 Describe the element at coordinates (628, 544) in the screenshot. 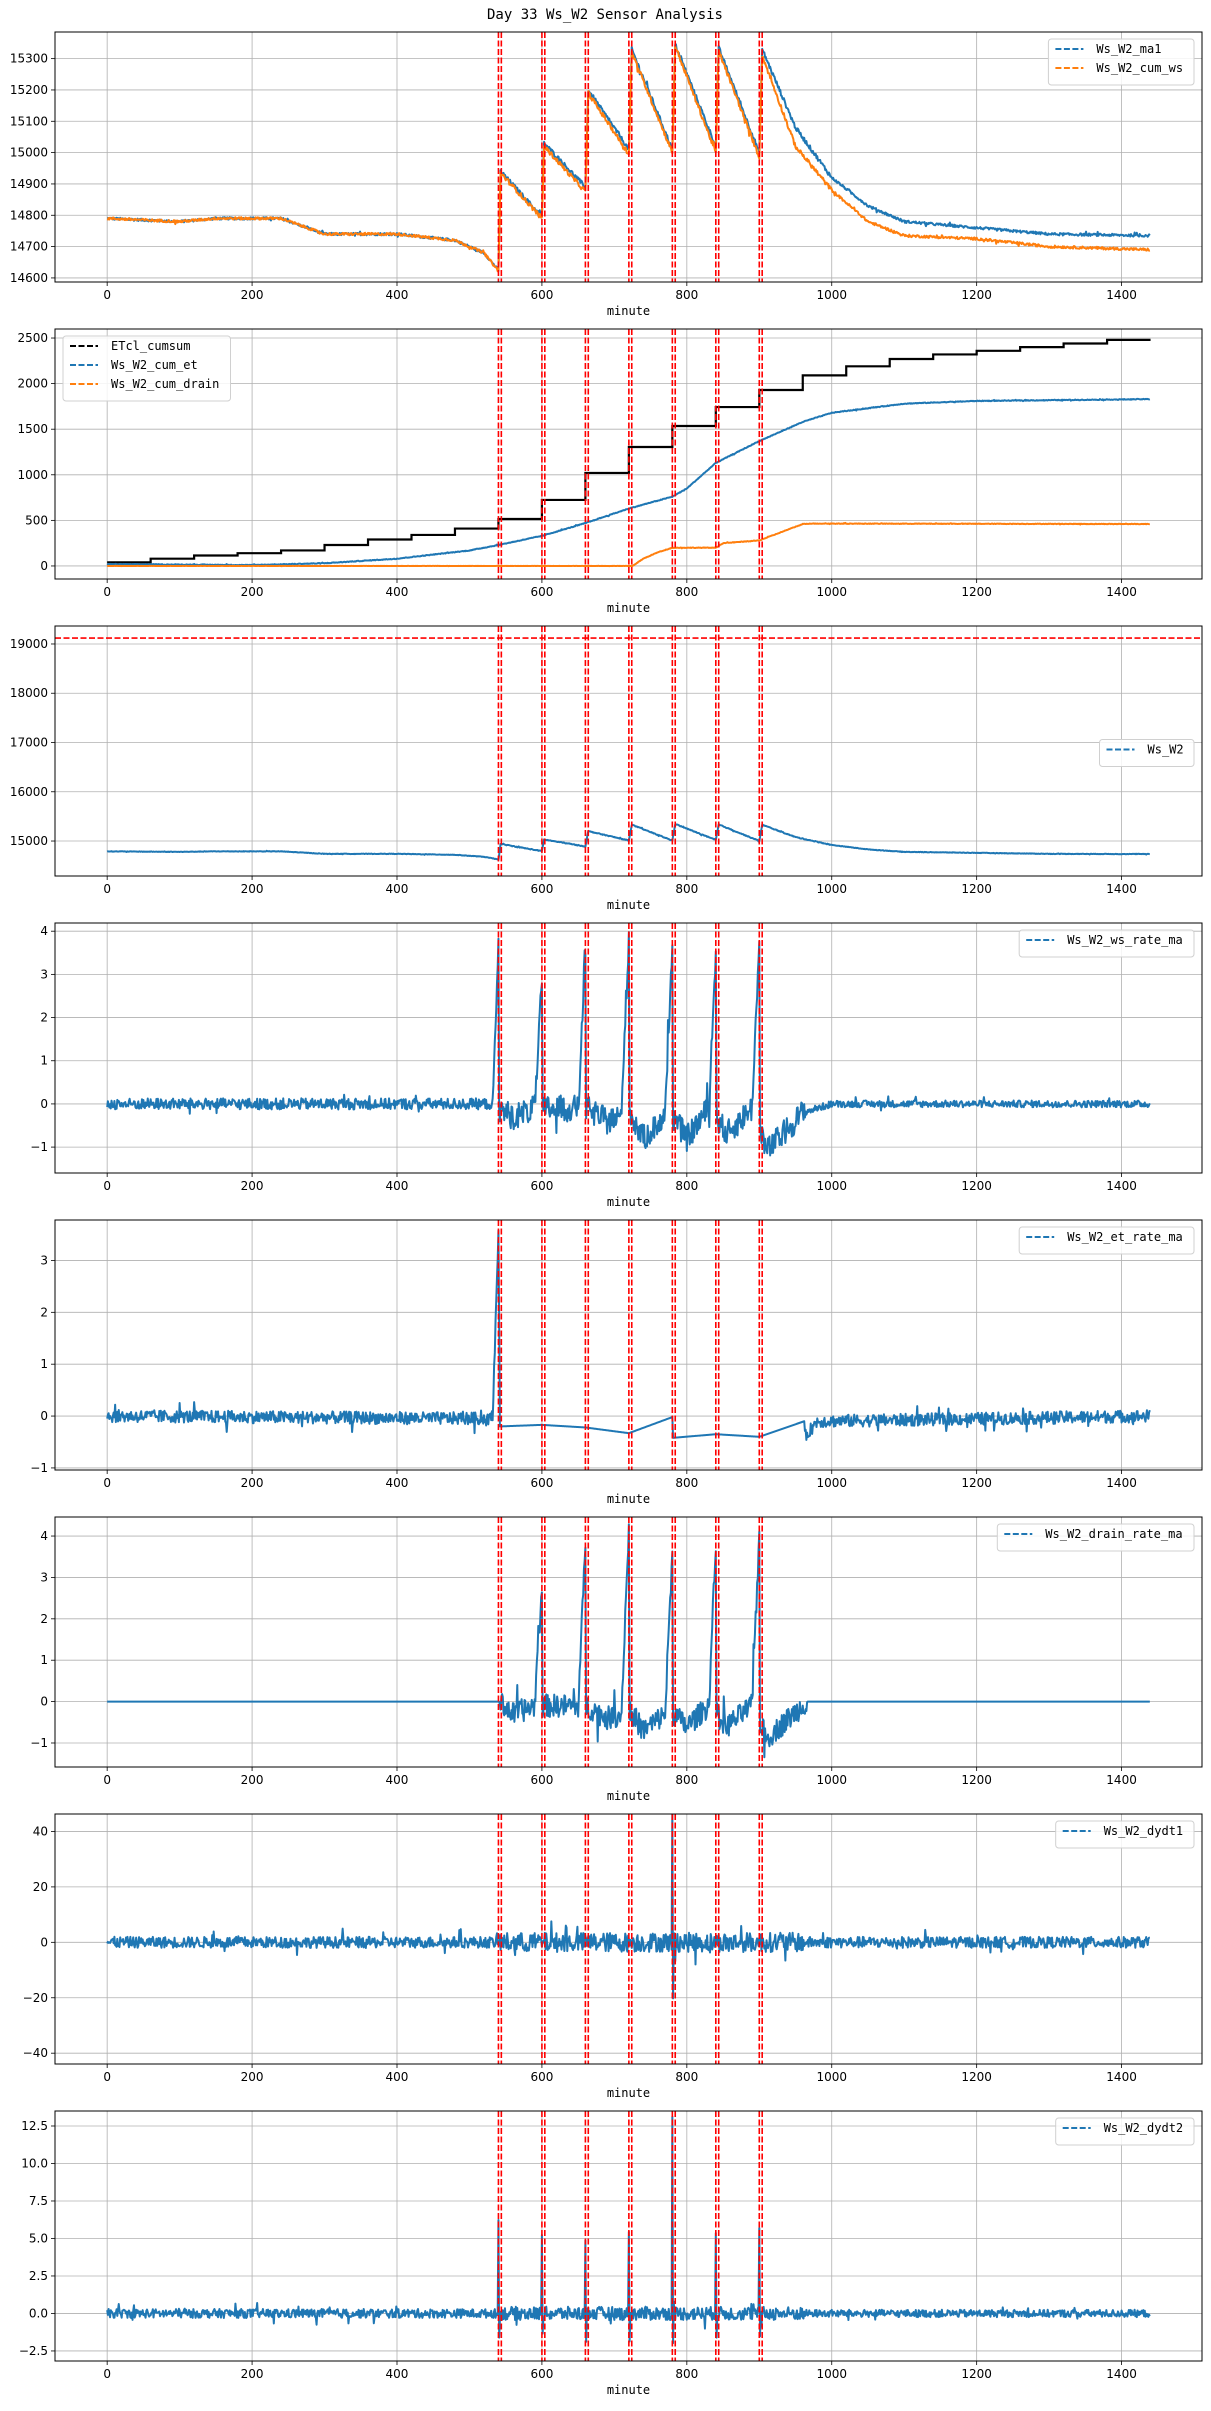

I see `series-line-Ws_W2_cum_drain` at that location.